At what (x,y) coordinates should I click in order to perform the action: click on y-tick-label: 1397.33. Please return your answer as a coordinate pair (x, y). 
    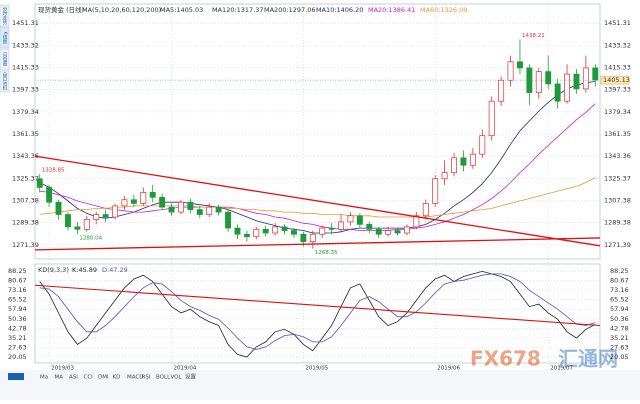
    Looking at the image, I should click on (25, 90).